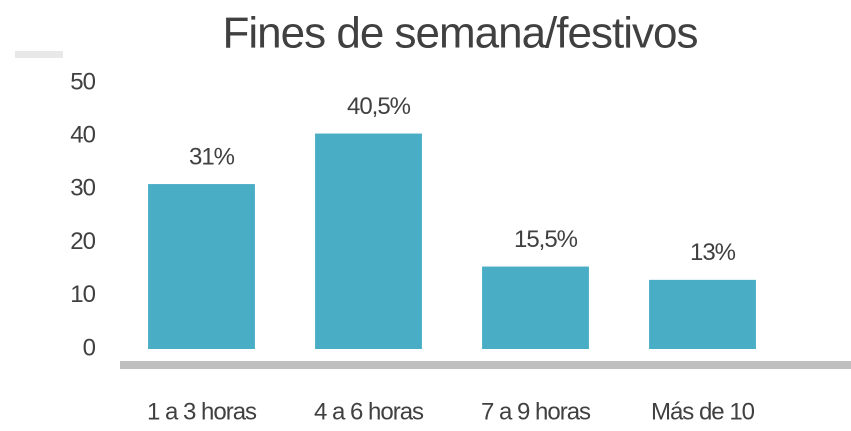  I want to click on data-label: 31%, so click(212, 156).